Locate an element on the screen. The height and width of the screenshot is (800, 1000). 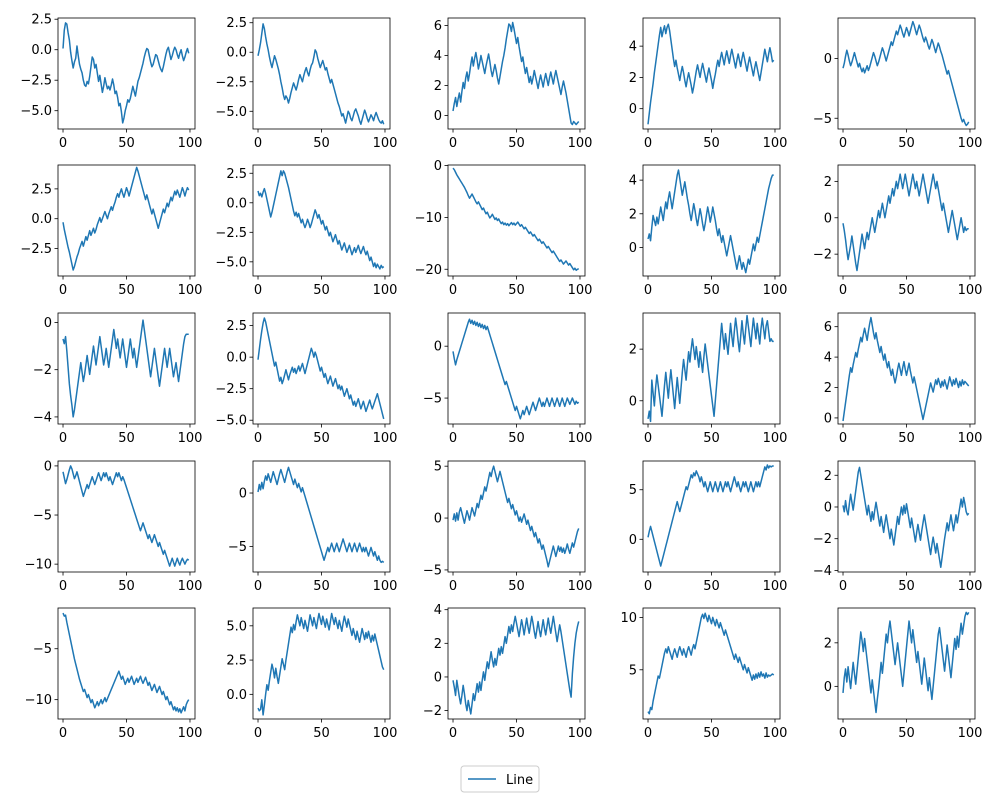
subplot-5-1: 0 50 100 −10 −5 is located at coordinates (113, 674).